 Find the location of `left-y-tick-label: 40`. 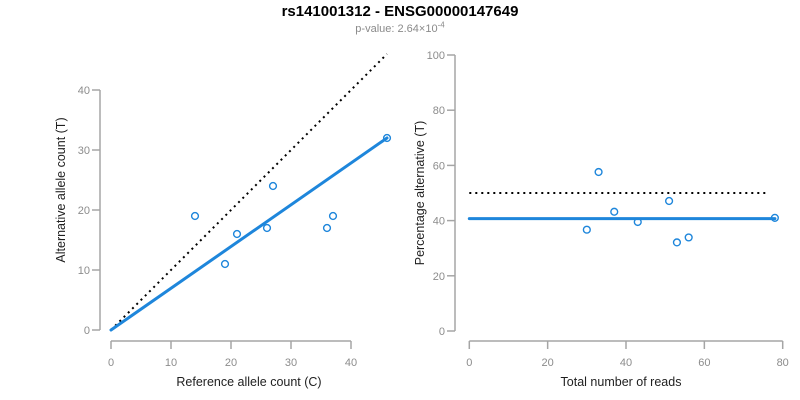

left-y-tick-label: 40 is located at coordinates (84, 91).